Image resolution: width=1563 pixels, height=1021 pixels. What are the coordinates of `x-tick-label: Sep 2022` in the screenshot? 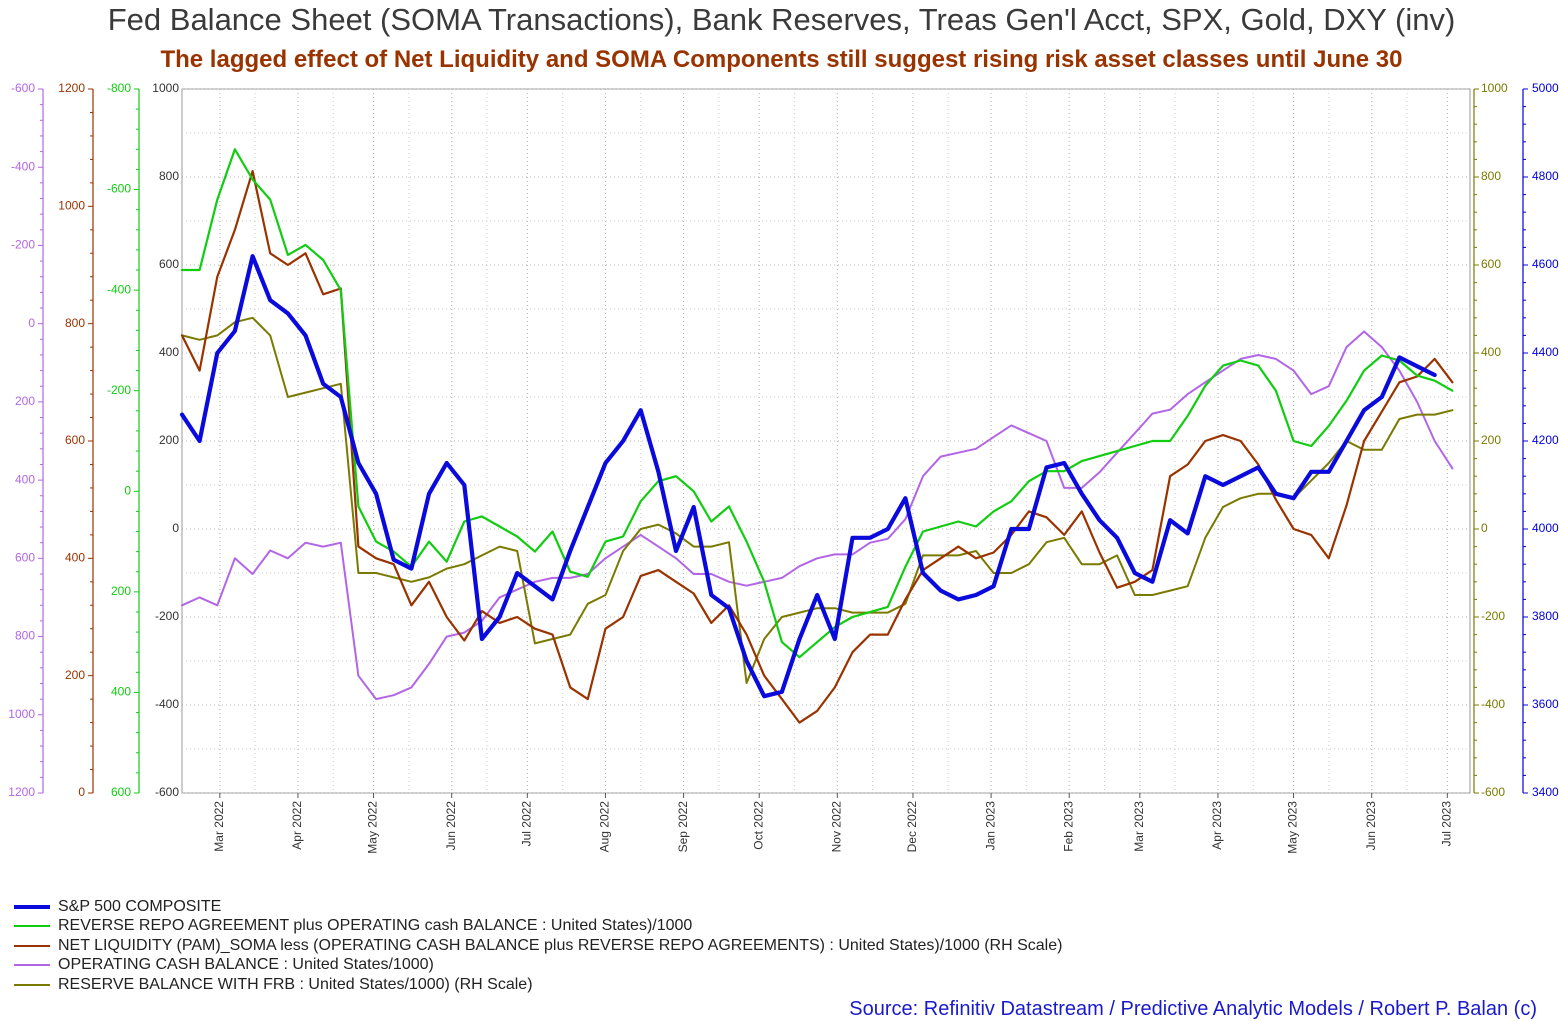 It's located at (683, 827).